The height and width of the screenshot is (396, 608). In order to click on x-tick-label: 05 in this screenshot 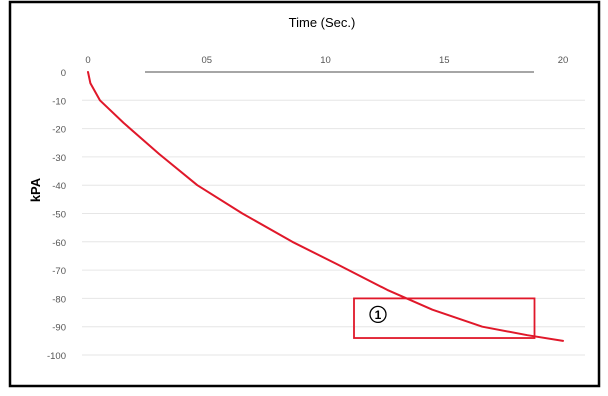, I will do `click(206, 60)`.